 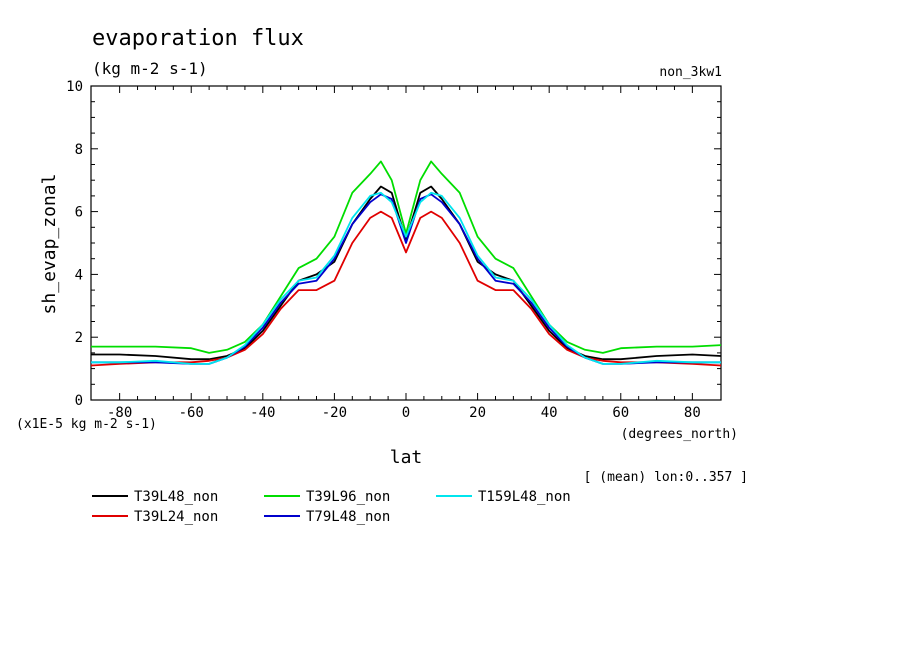 What do you see at coordinates (620, 413) in the screenshot?
I see `x-tick-label: 60` at bounding box center [620, 413].